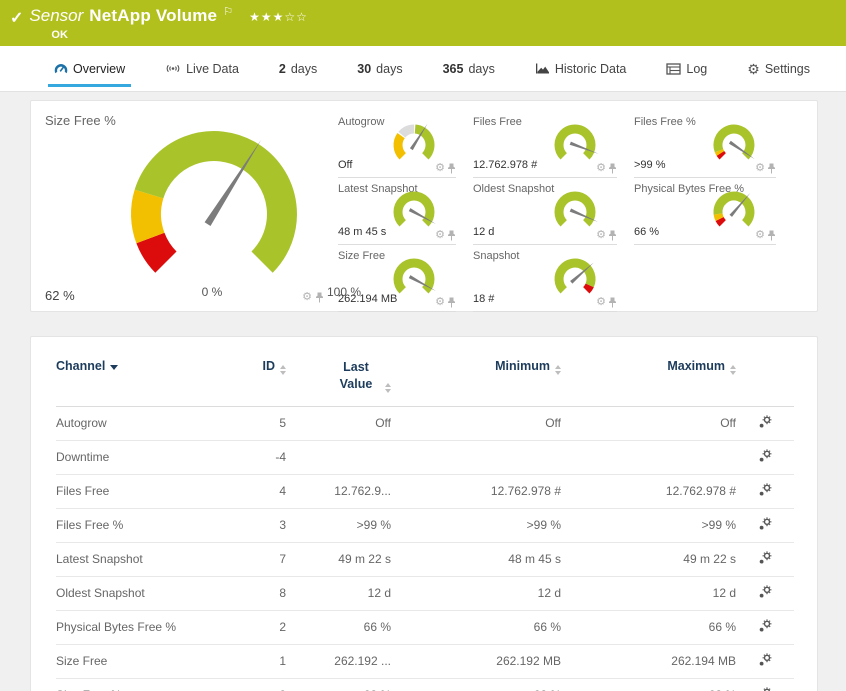 The image size is (846, 691). I want to click on channel-row-downtime: Downtime -4, so click(425, 457).